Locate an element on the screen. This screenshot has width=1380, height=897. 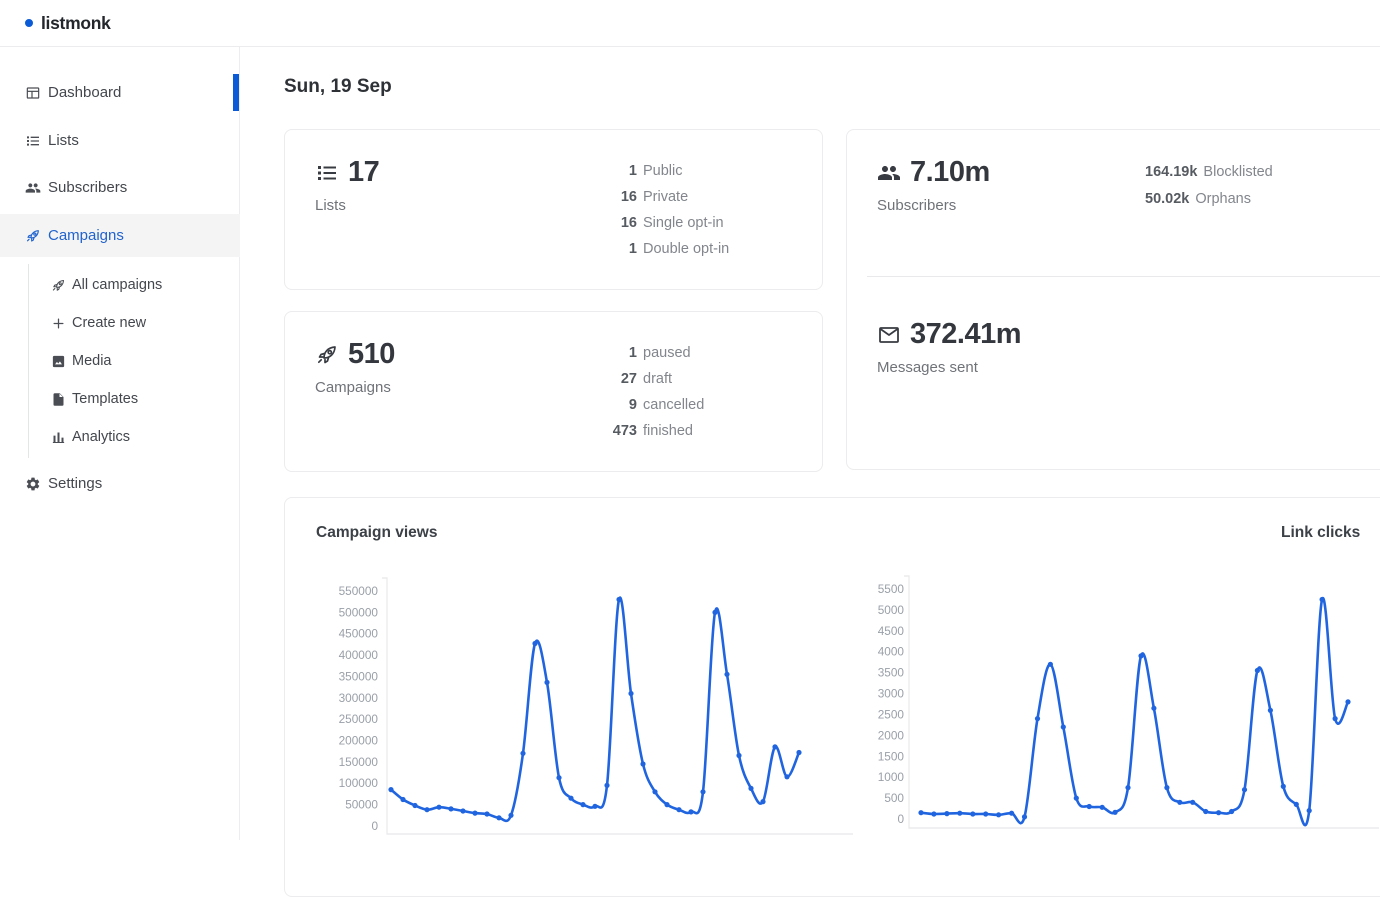
messages-sent-count: 372.41m is located at coordinates (966, 334).